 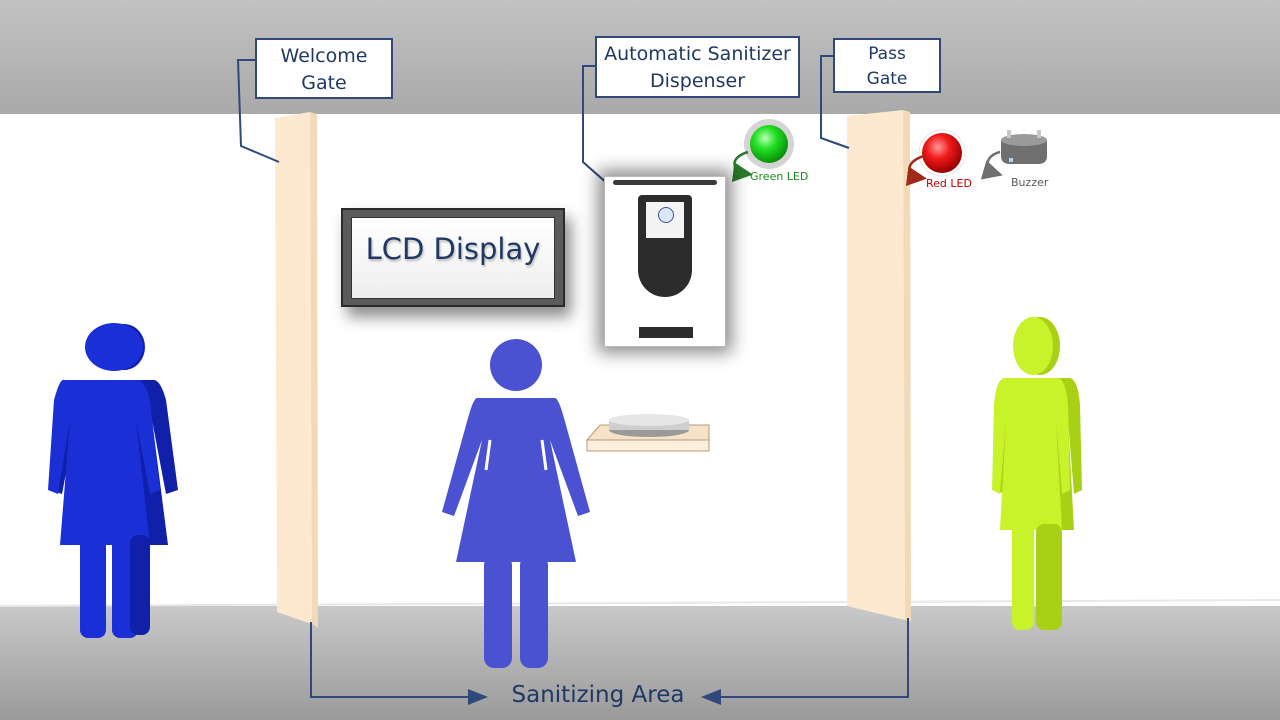 I want to click on person-middle-figure, so click(x=516, y=503).